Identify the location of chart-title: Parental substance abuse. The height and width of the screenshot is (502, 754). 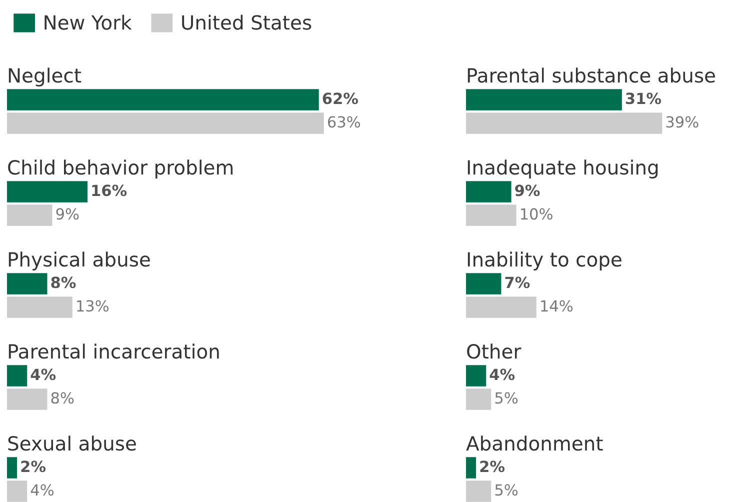
(591, 75).